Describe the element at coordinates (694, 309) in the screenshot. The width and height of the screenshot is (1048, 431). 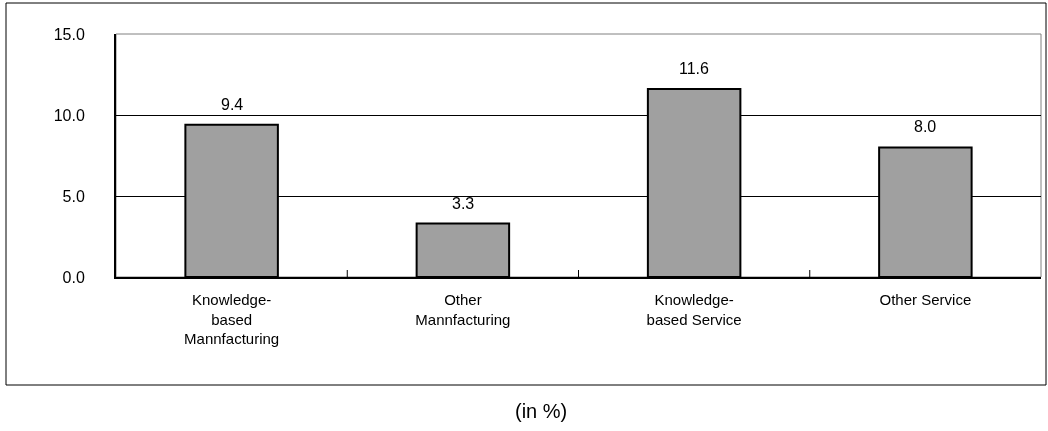
I see `x-tick-label: Knowledge- based Service` at that location.